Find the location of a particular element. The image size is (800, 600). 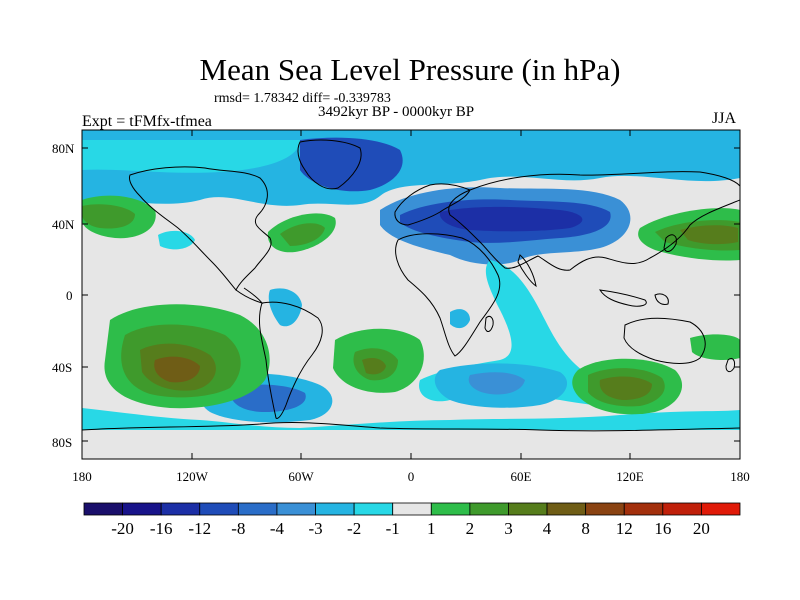

colorbar-label: 1 is located at coordinates (431, 528).